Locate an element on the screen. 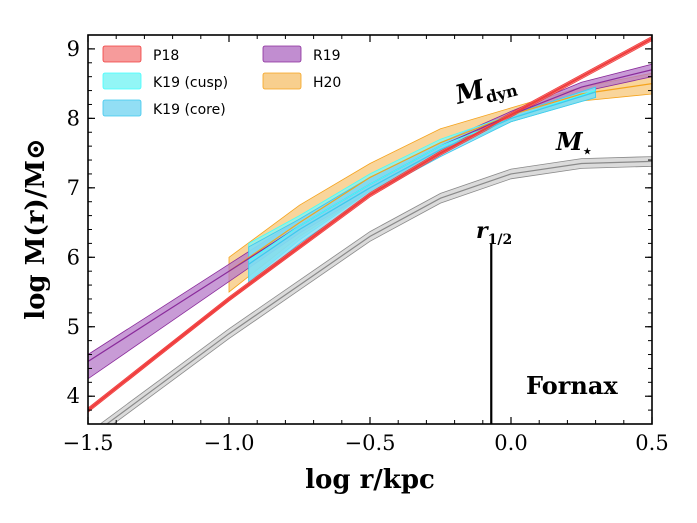 This screenshot has height=523, width=697. legend-label: K19 (cusp) is located at coordinates (190, 83).